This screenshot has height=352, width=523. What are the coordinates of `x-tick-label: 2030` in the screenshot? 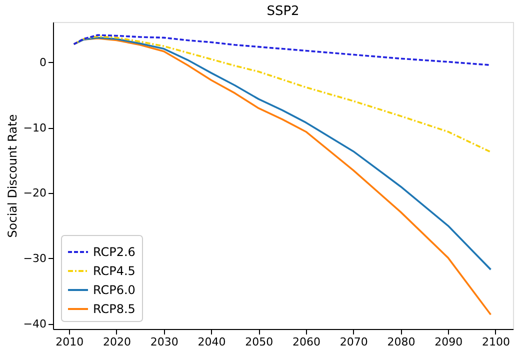 It's located at (164, 342).